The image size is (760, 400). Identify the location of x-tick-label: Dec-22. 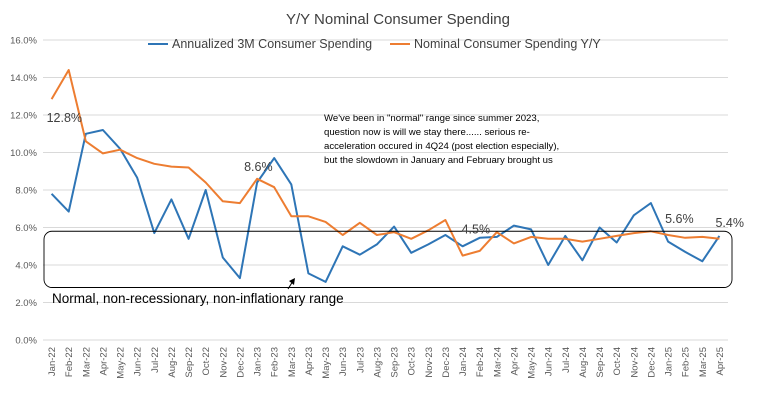
(240, 362).